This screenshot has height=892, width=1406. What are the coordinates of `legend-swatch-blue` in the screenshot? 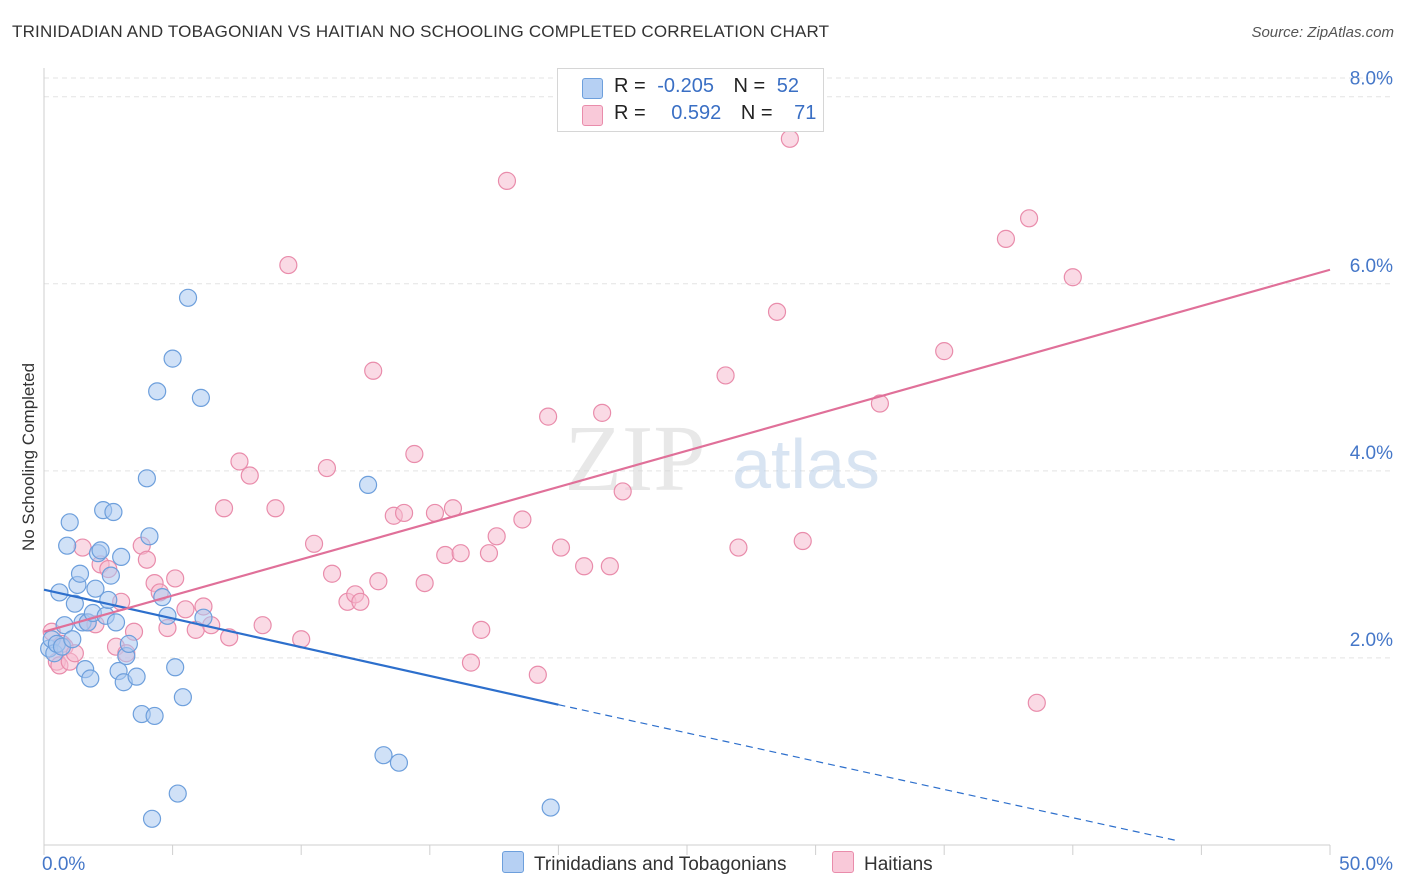 It's located at (592, 88).